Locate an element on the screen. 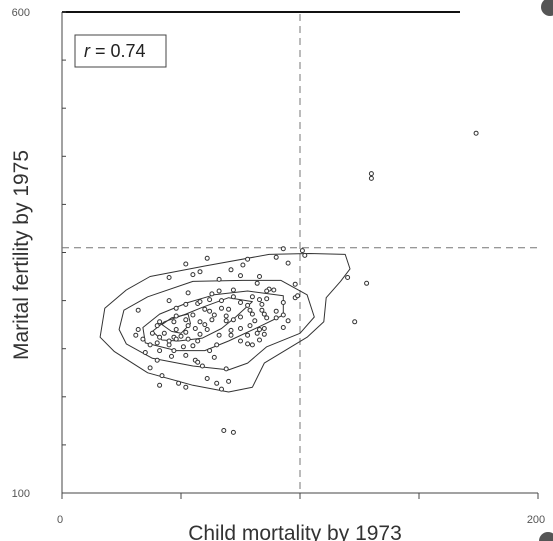  correlation-annotation: r = 0.74 is located at coordinates (120, 51).